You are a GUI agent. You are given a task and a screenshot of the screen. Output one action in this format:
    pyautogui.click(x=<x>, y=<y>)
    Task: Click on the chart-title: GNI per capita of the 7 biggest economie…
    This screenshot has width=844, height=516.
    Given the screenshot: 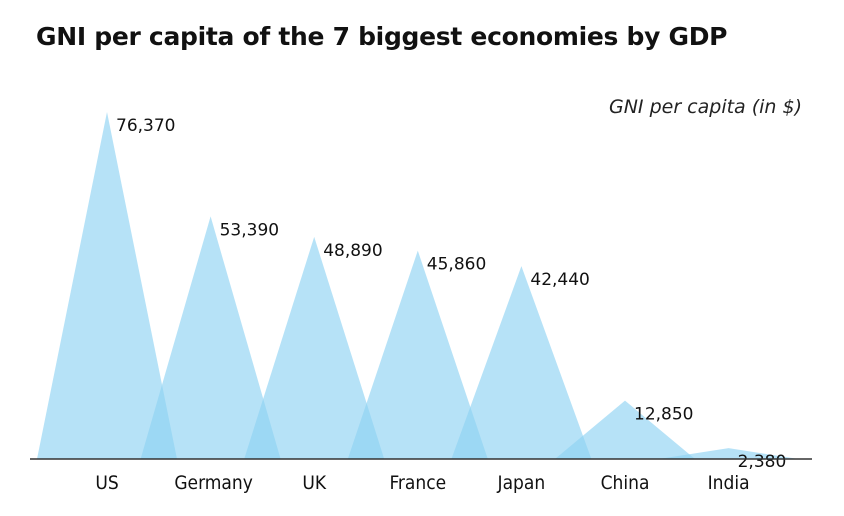 What is the action you would take?
    pyautogui.click(x=382, y=36)
    